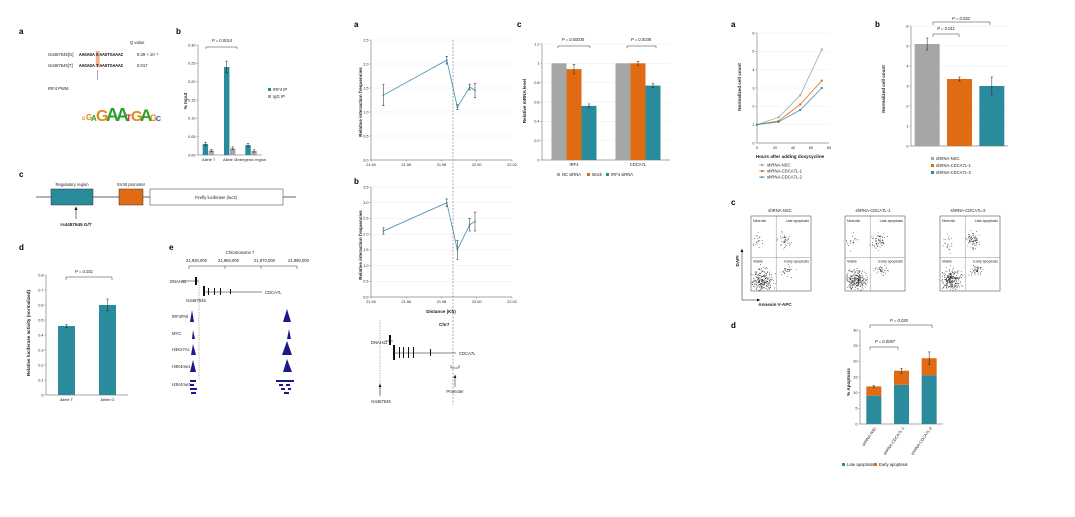 The image size is (1075, 517). What do you see at coordinates (365, 266) in the screenshot?
I see `ib-ytick-label: 1.0` at bounding box center [365, 266].